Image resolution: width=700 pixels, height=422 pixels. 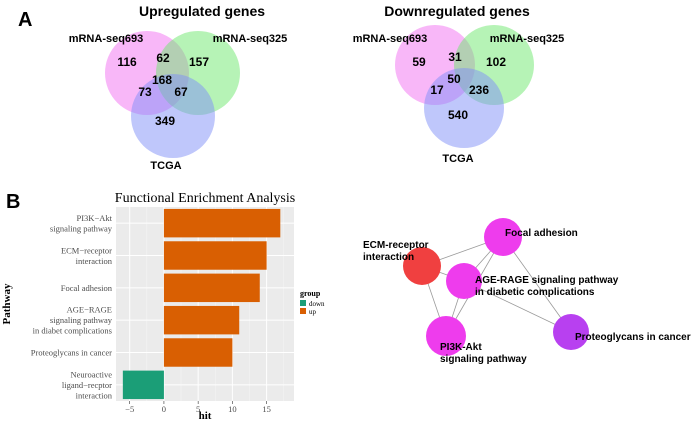 What do you see at coordinates (165, 121) in the screenshot?
I see `venn-up-only3: 349` at bounding box center [165, 121].